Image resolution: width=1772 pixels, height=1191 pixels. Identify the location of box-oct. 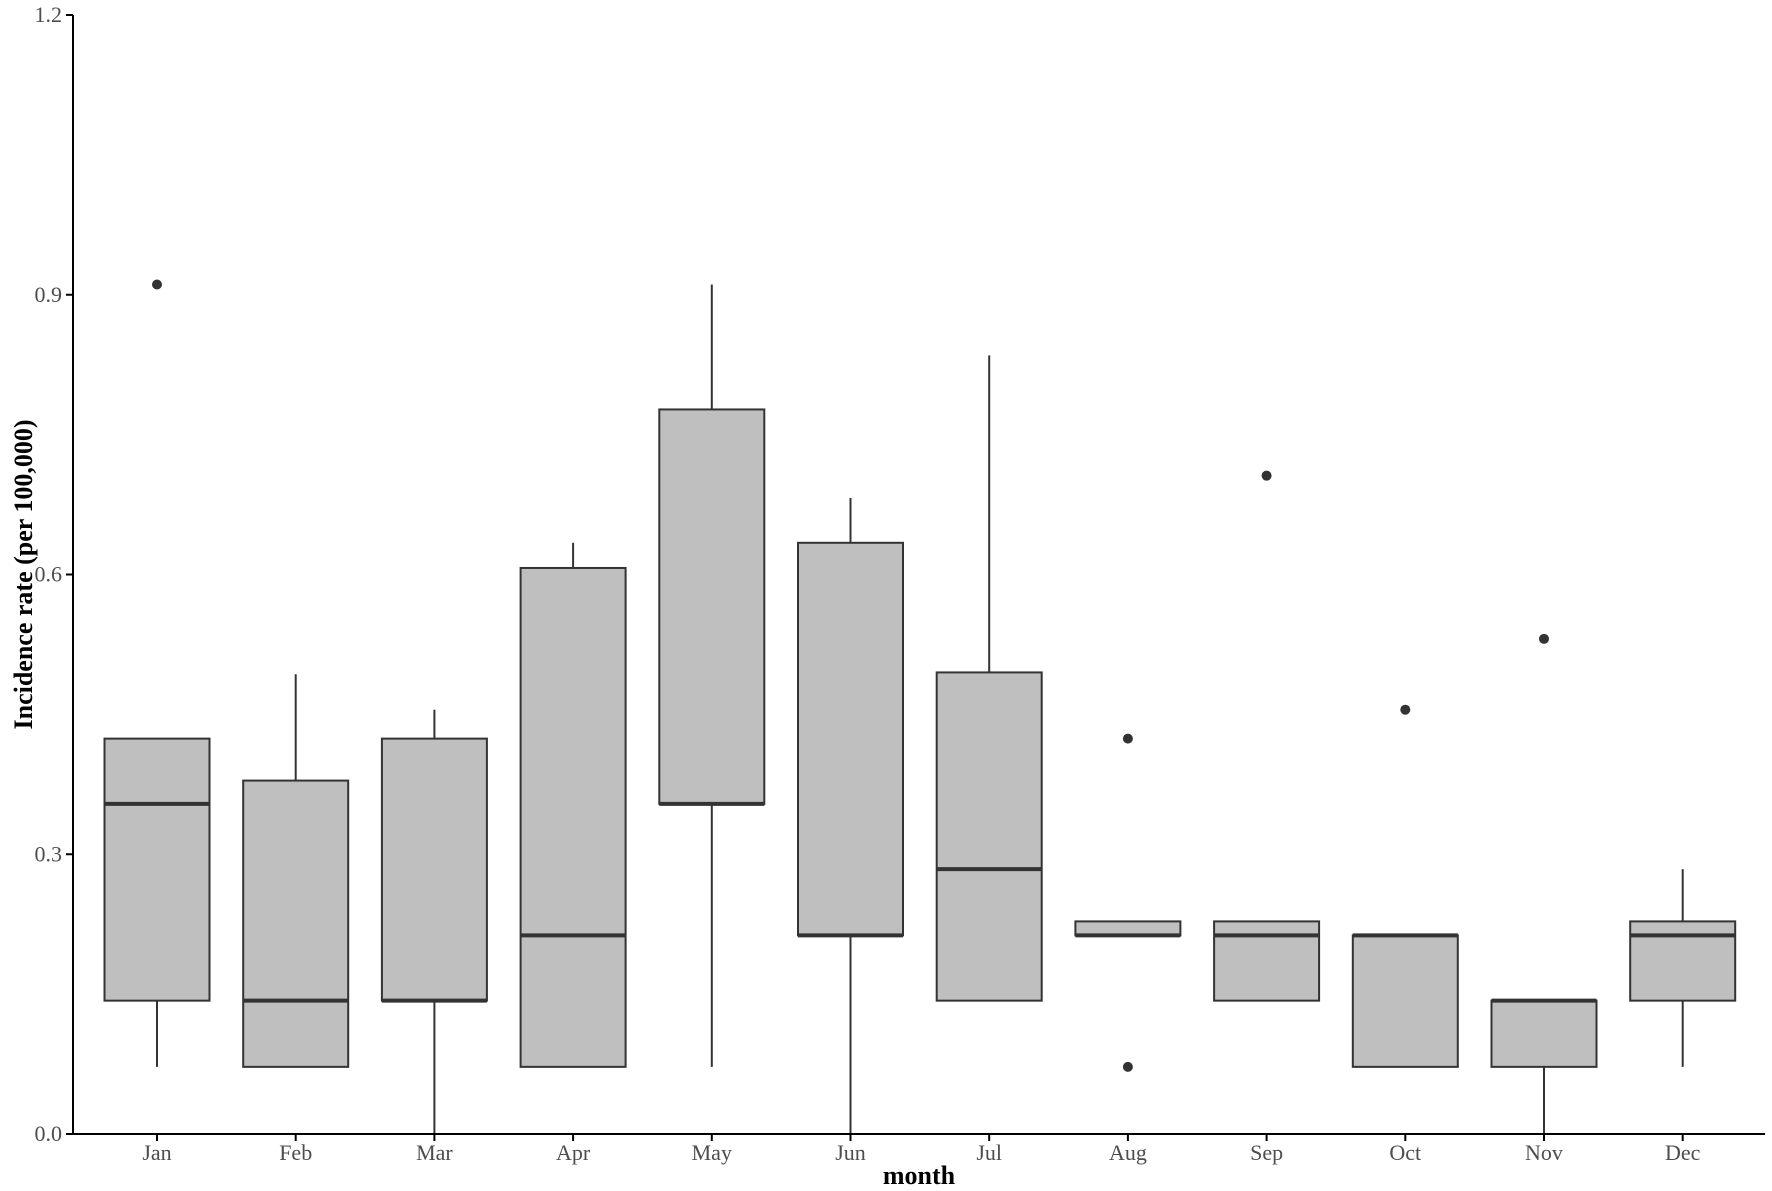
(1405, 1000).